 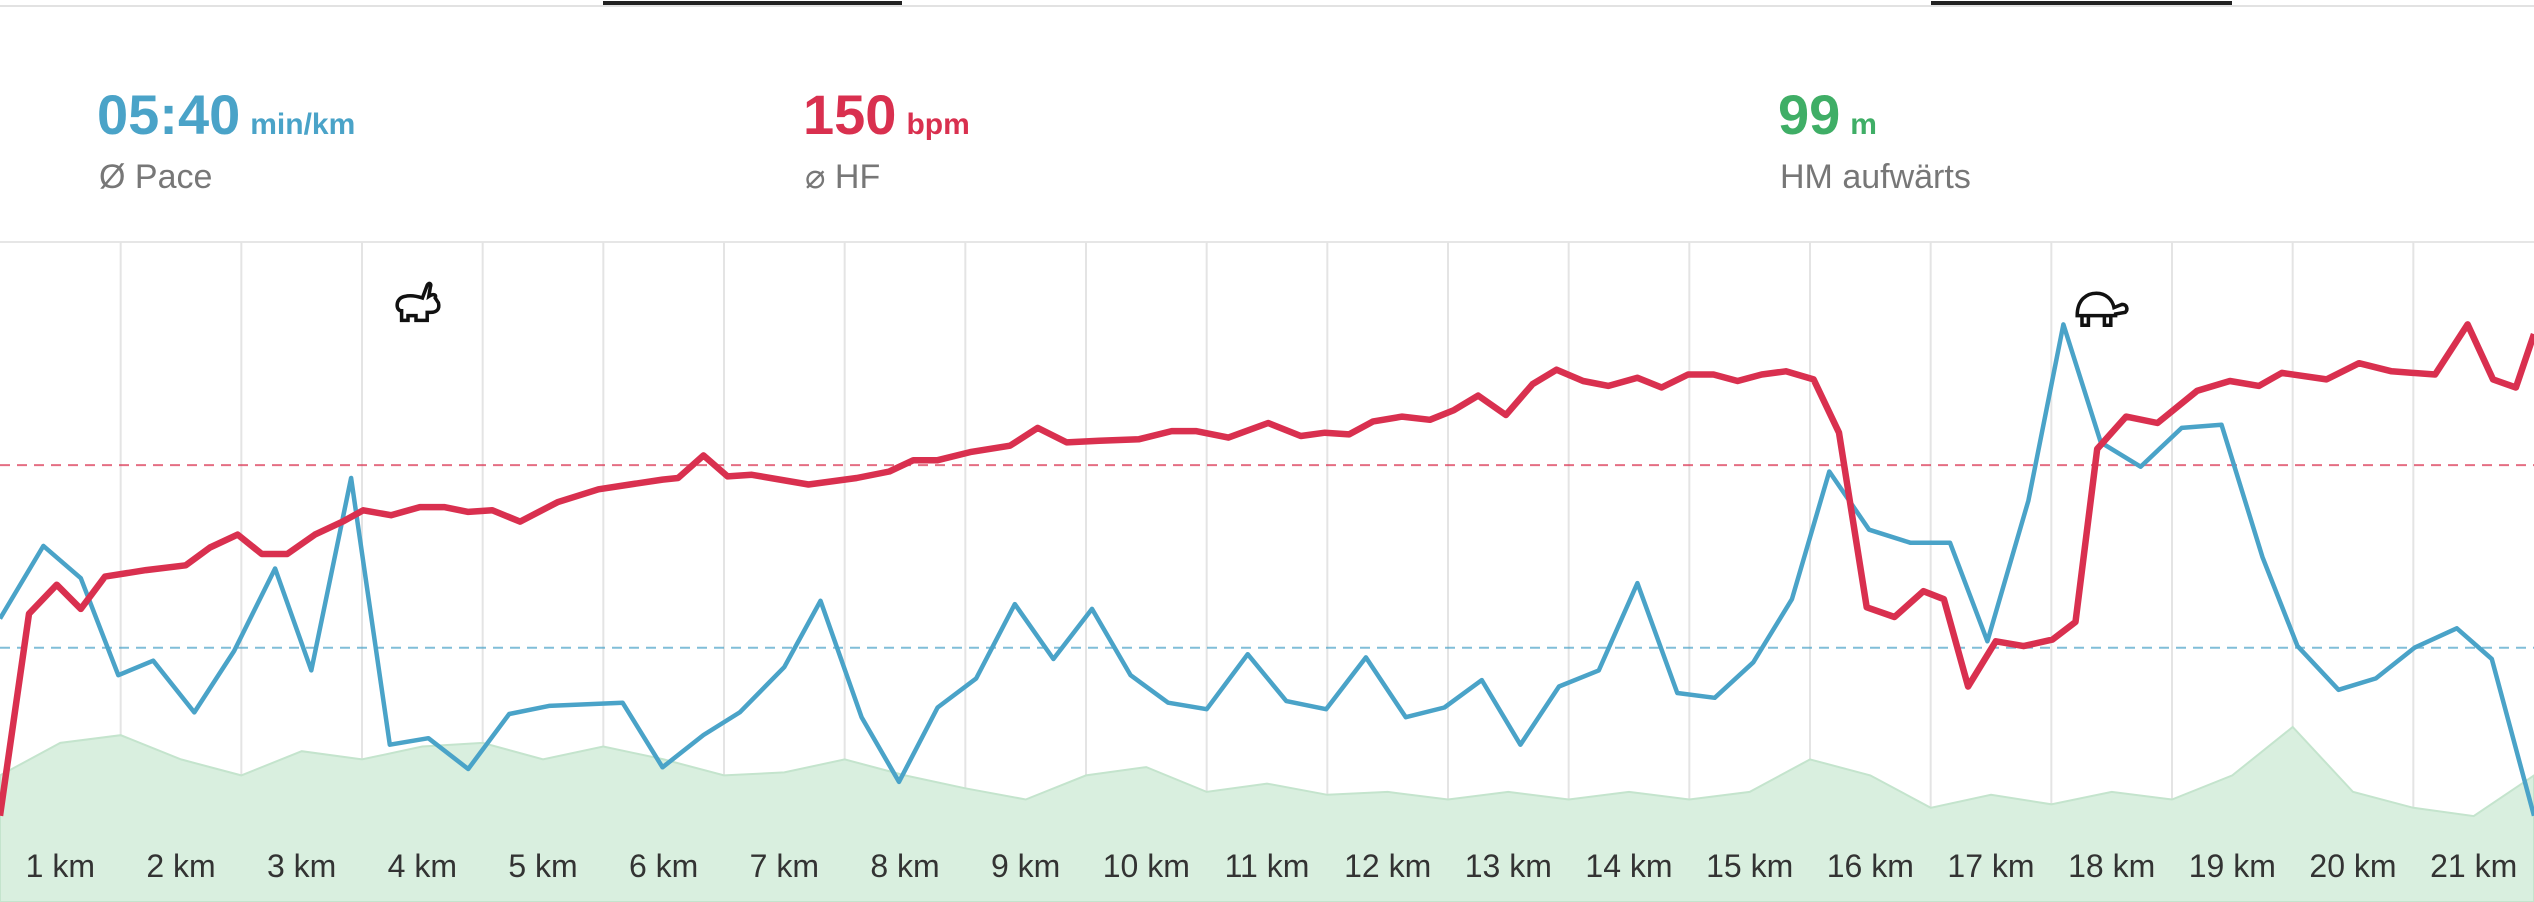 What do you see at coordinates (1628, 866) in the screenshot?
I see `x-tick-label: 14 km` at bounding box center [1628, 866].